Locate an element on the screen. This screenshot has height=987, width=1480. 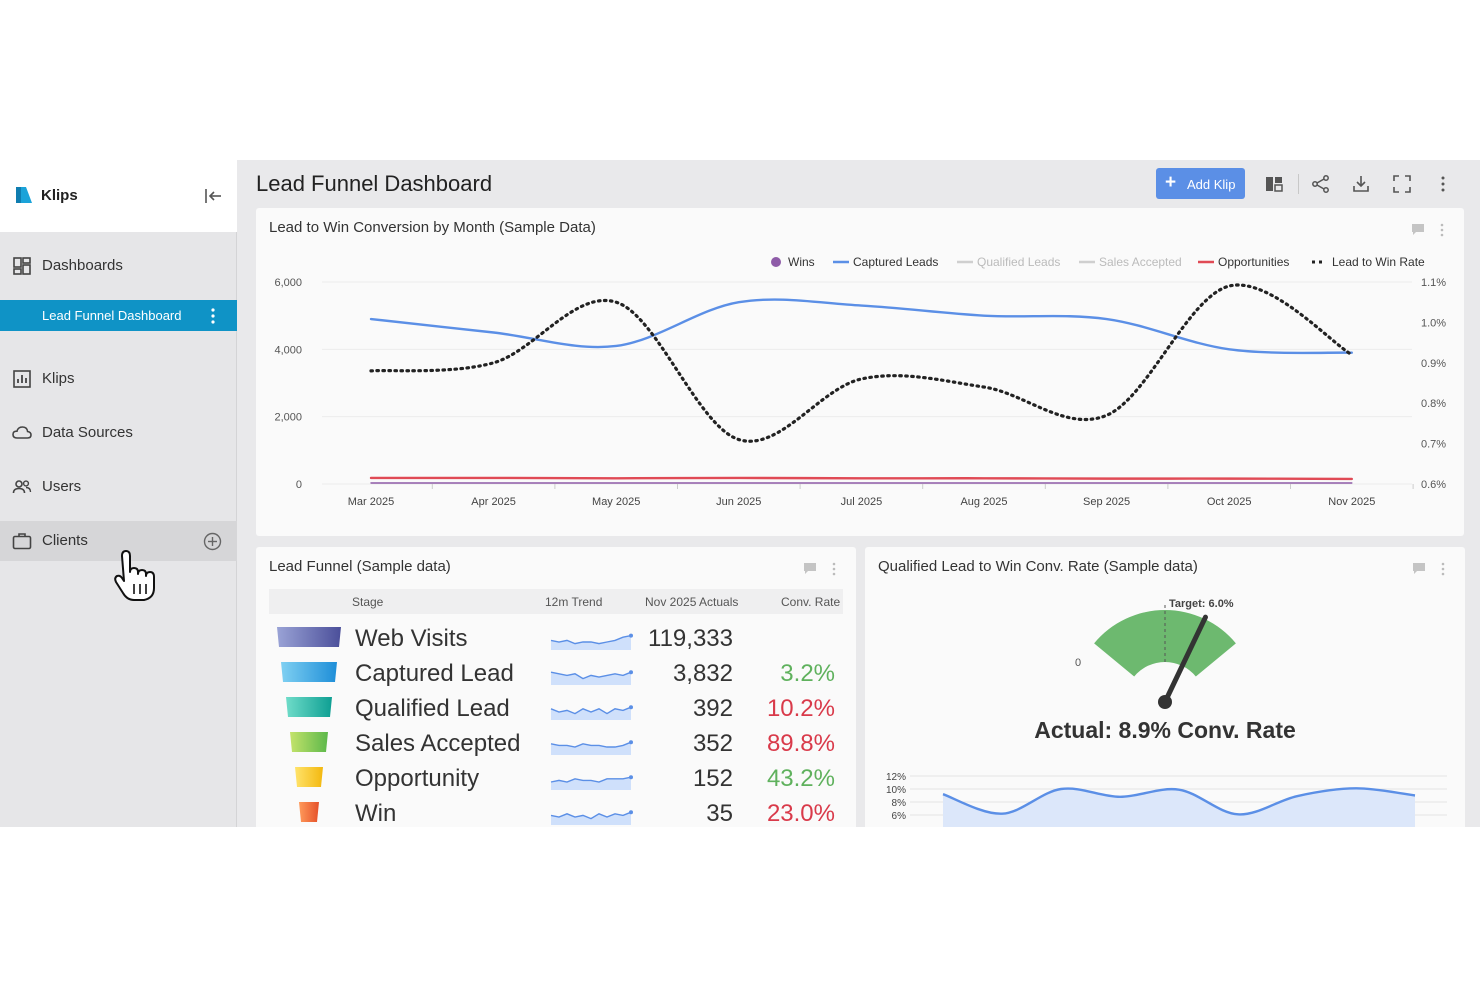
sidebar-item-dashboards: Dashboards is located at coordinates (118, 266).